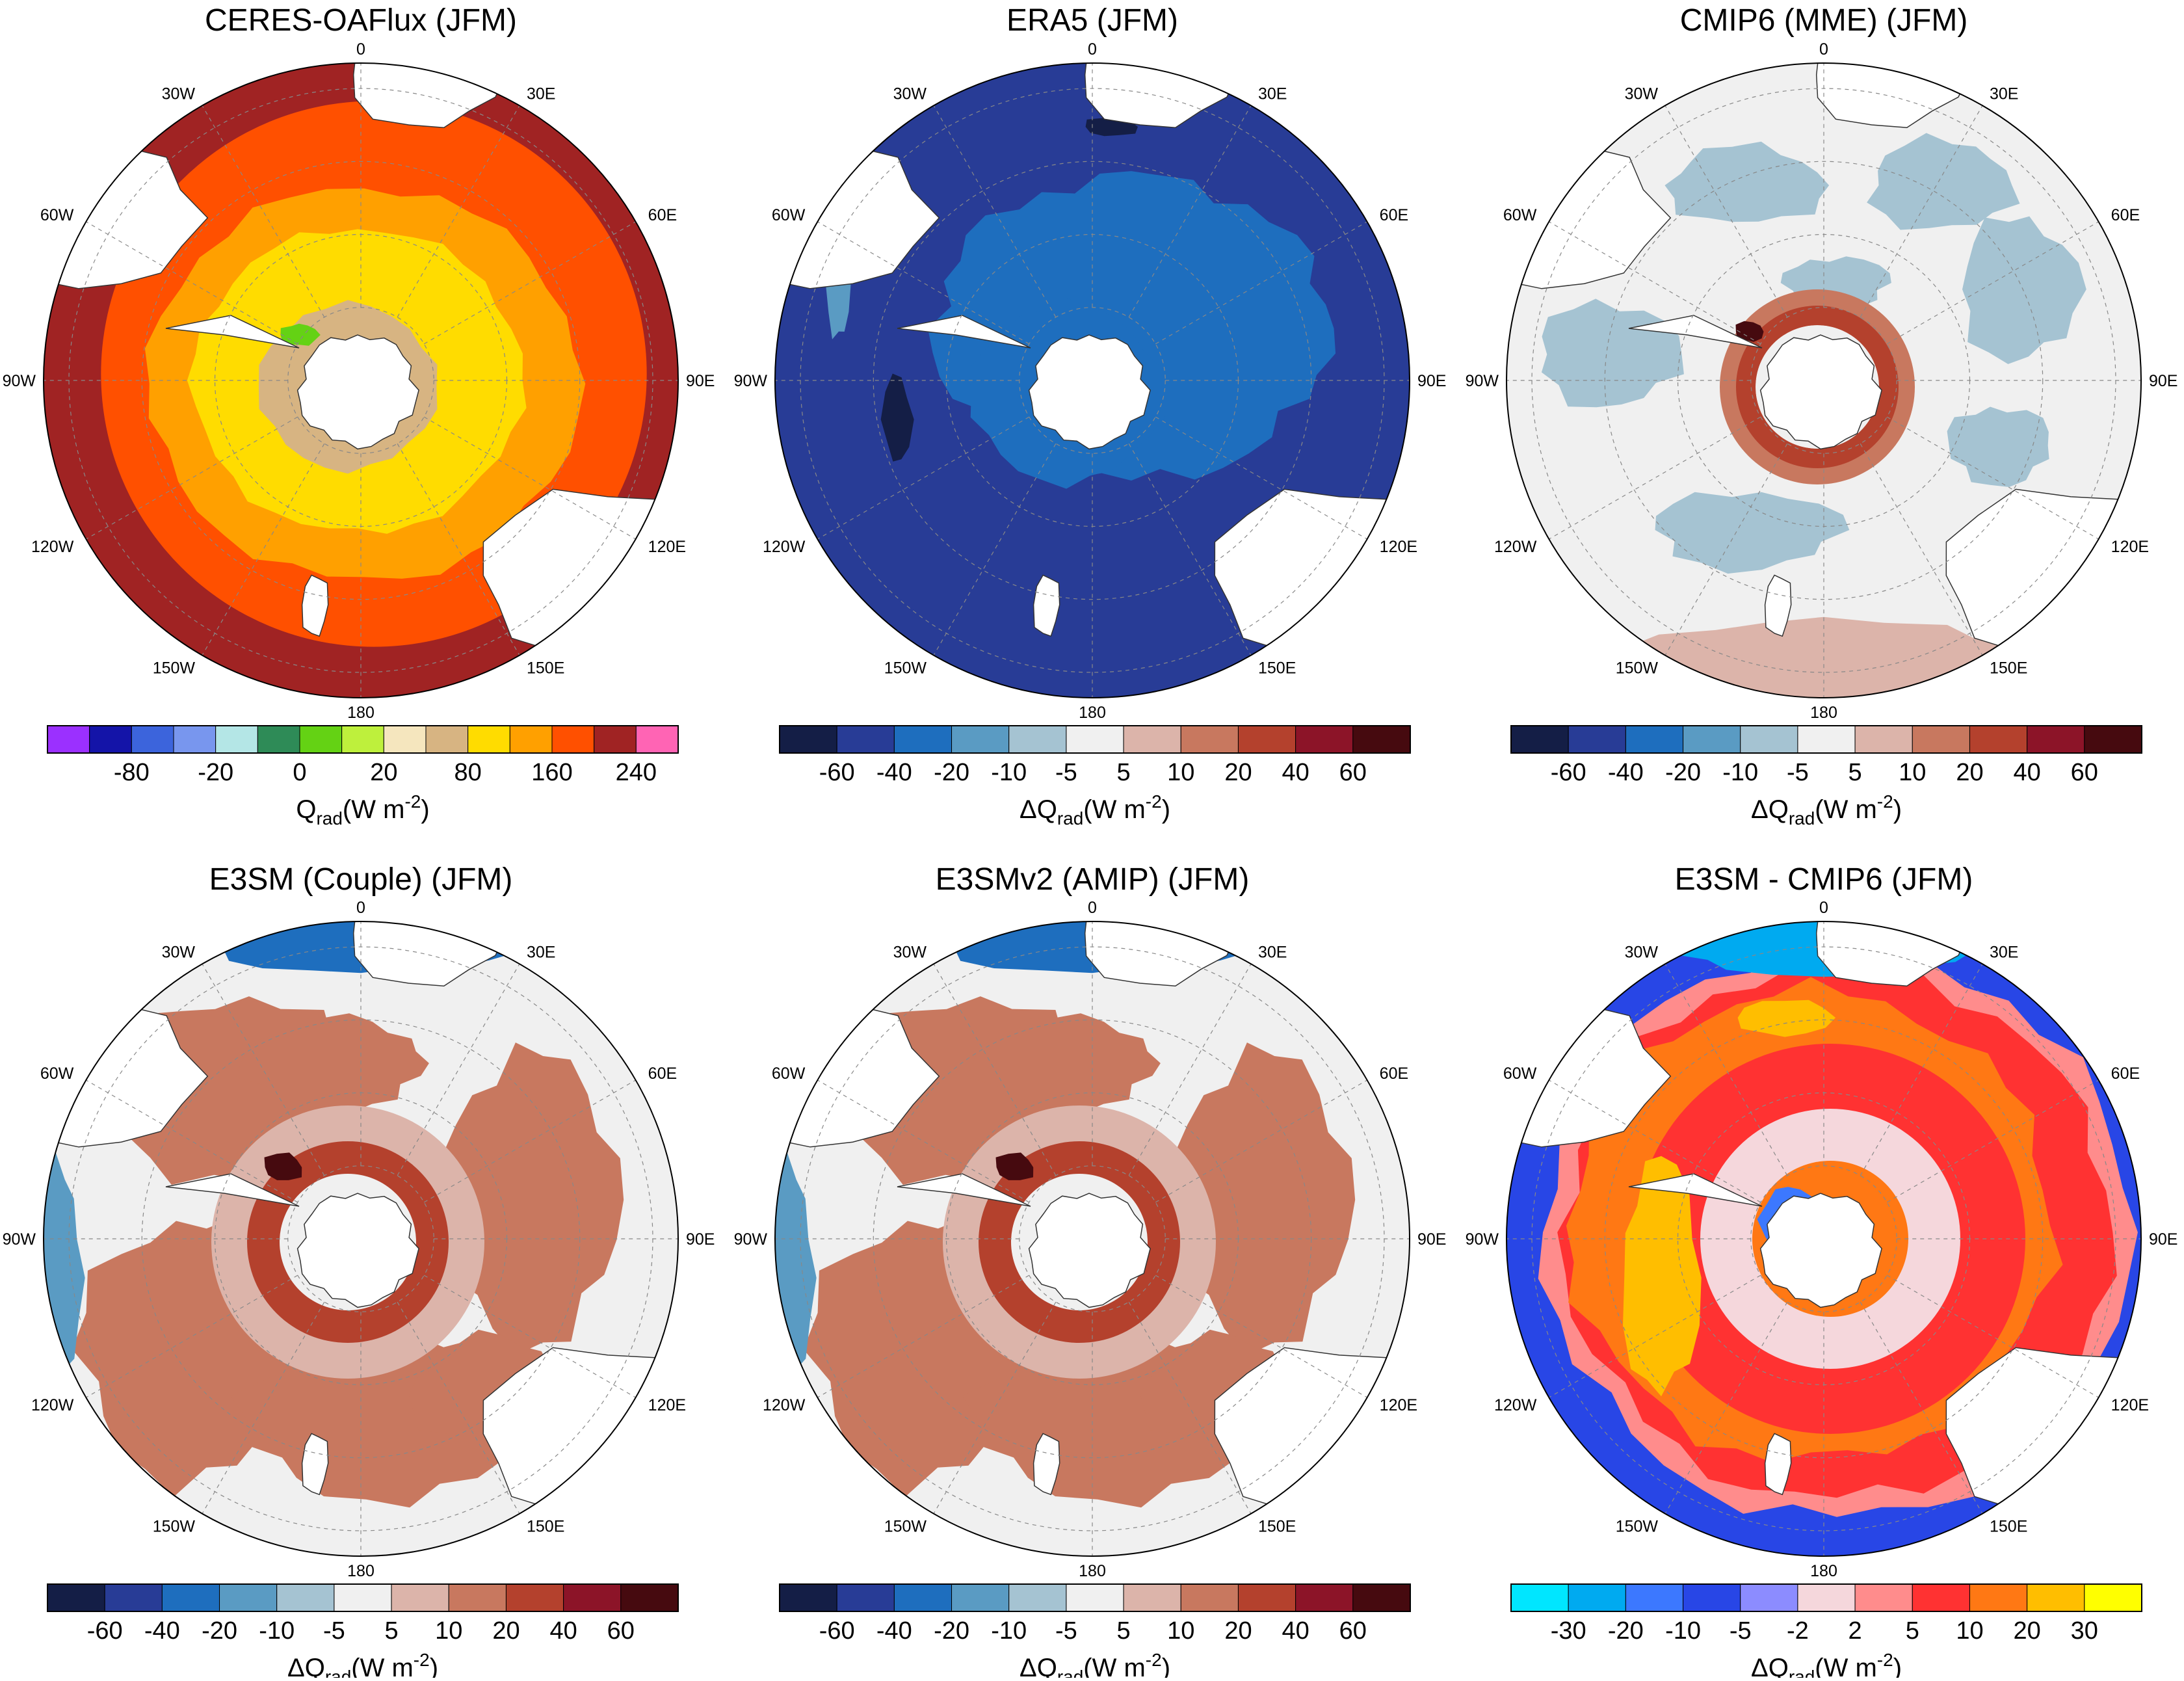 This screenshot has width=2184, height=1681. What do you see at coordinates (299, 772) in the screenshot?
I see `colorbar-tick-label: 0` at bounding box center [299, 772].